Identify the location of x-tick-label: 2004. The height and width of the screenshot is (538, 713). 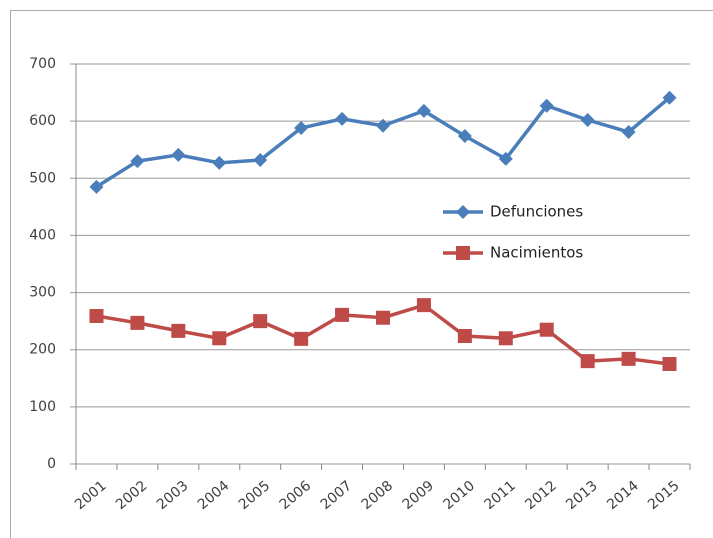
(214, 495).